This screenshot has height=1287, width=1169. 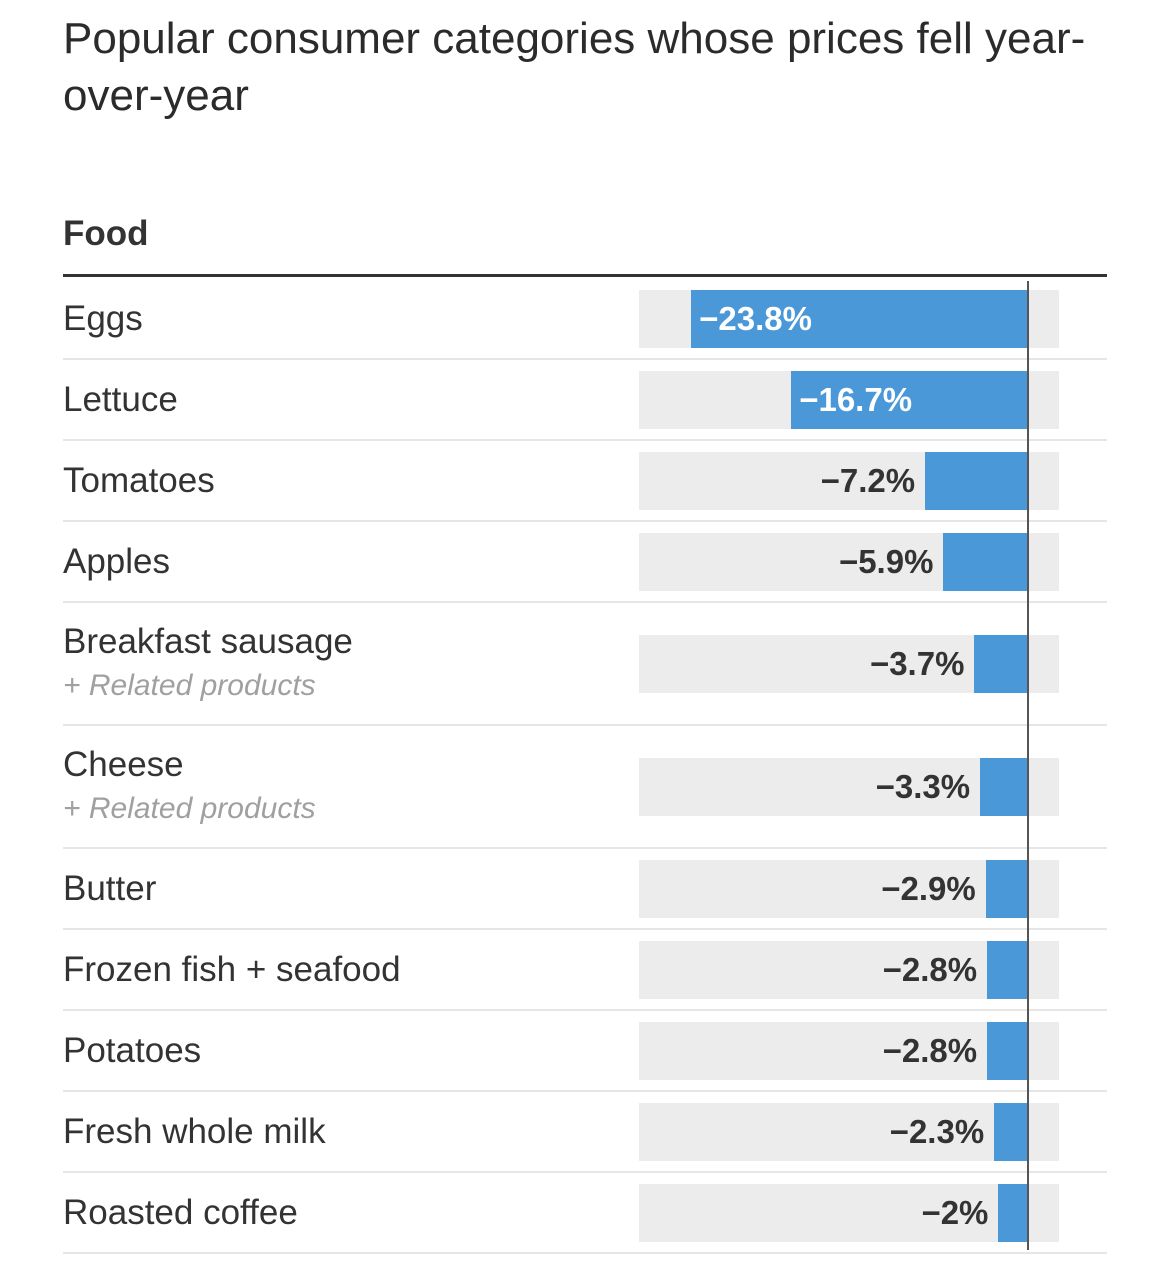 What do you see at coordinates (937, 1131) in the screenshot?
I see `value-label: −2.3%` at bounding box center [937, 1131].